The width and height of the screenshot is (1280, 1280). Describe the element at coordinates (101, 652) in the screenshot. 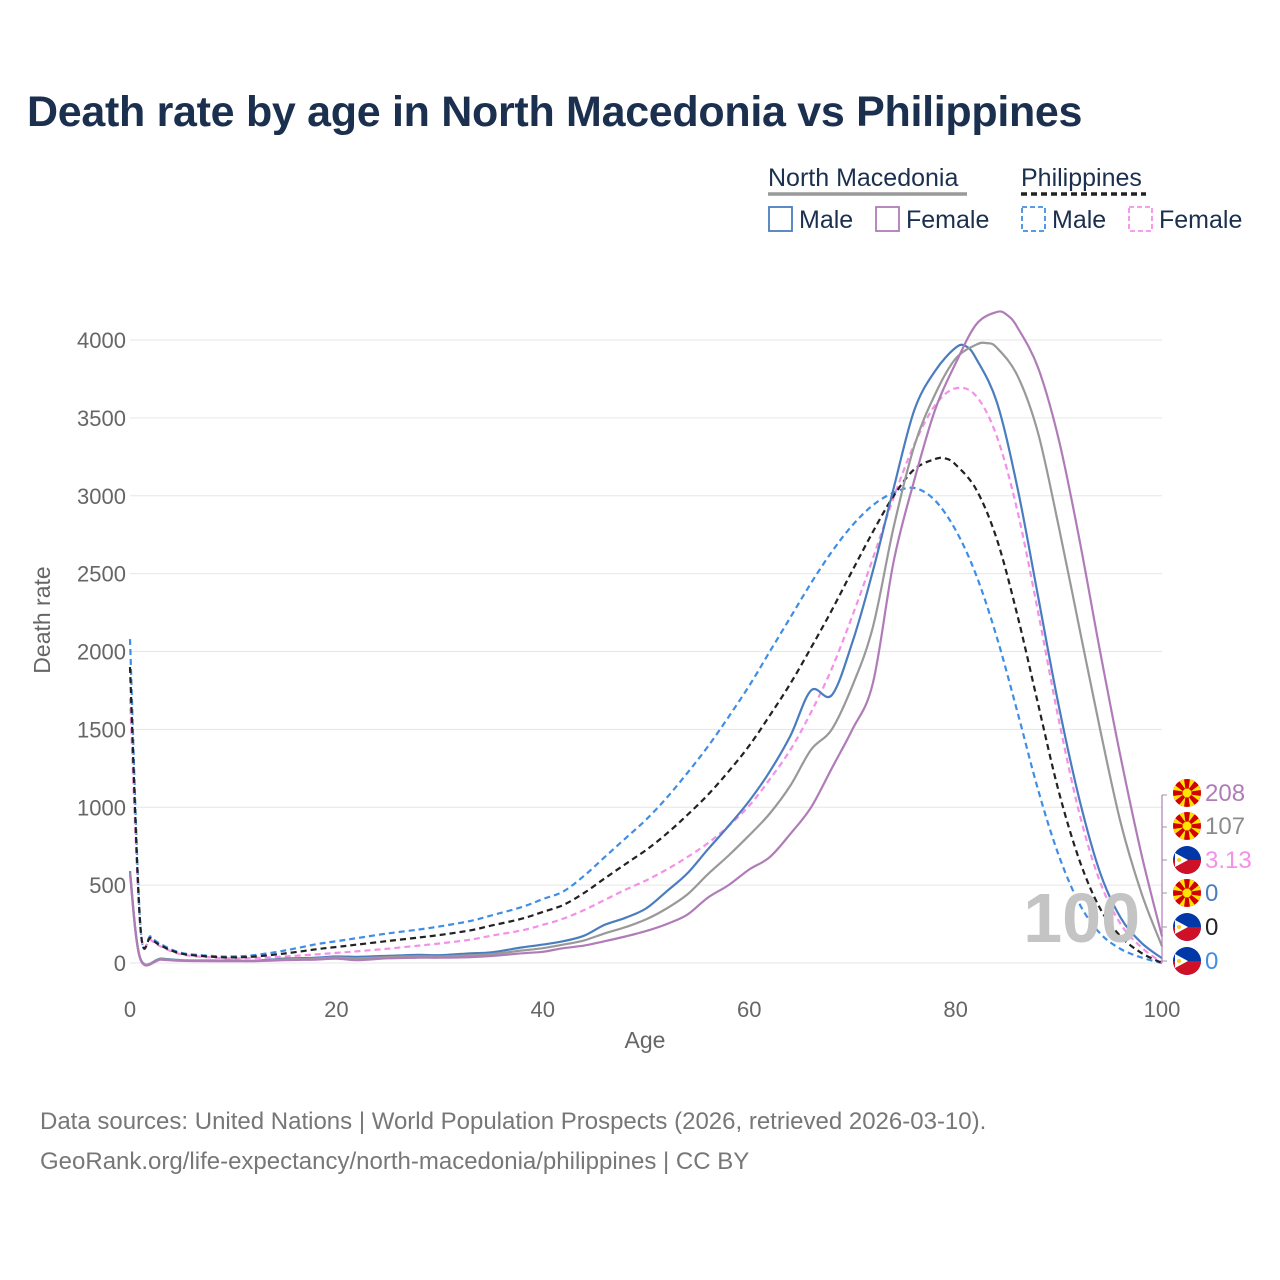

I see `y-tick-label: 2000` at that location.